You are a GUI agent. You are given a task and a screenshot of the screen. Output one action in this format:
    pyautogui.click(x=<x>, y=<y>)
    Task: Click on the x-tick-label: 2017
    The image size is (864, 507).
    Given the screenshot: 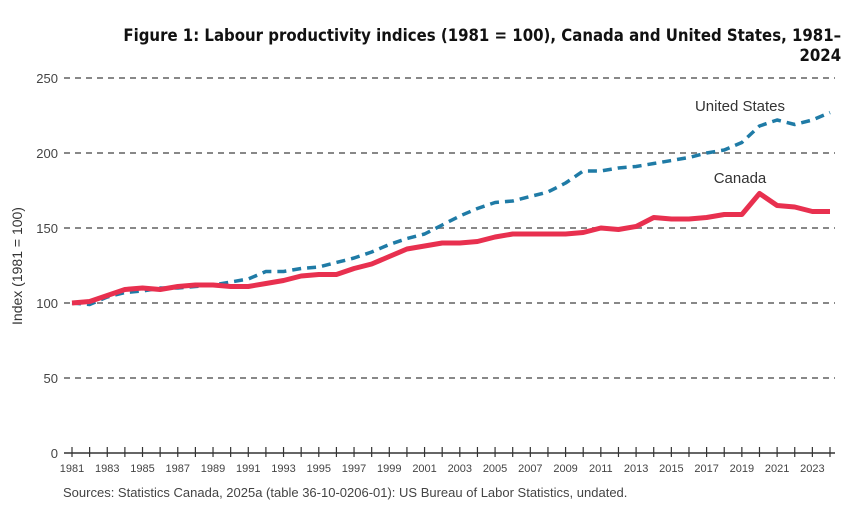 What is the action you would take?
    pyautogui.click(x=706, y=469)
    